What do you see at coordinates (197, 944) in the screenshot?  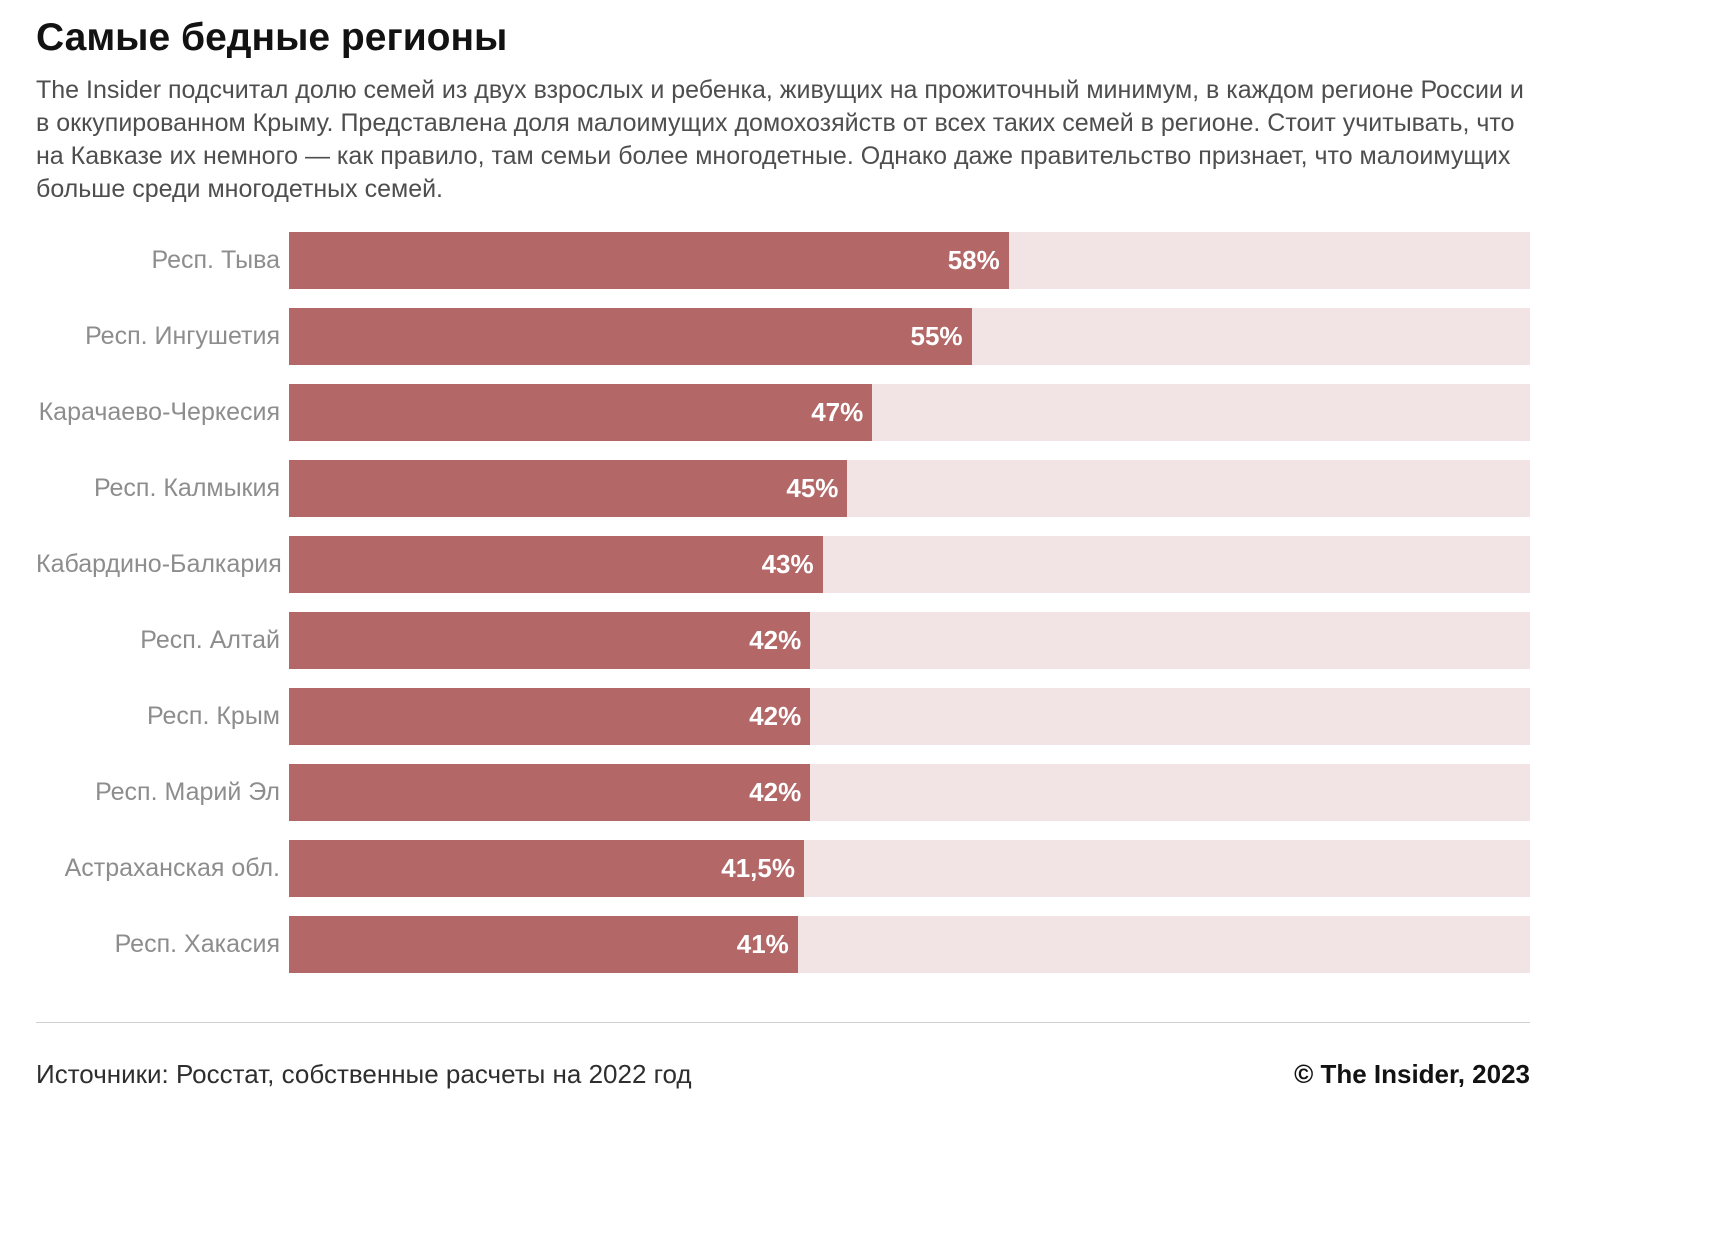 I see `bar-category-label: Респ. Хакасия` at bounding box center [197, 944].